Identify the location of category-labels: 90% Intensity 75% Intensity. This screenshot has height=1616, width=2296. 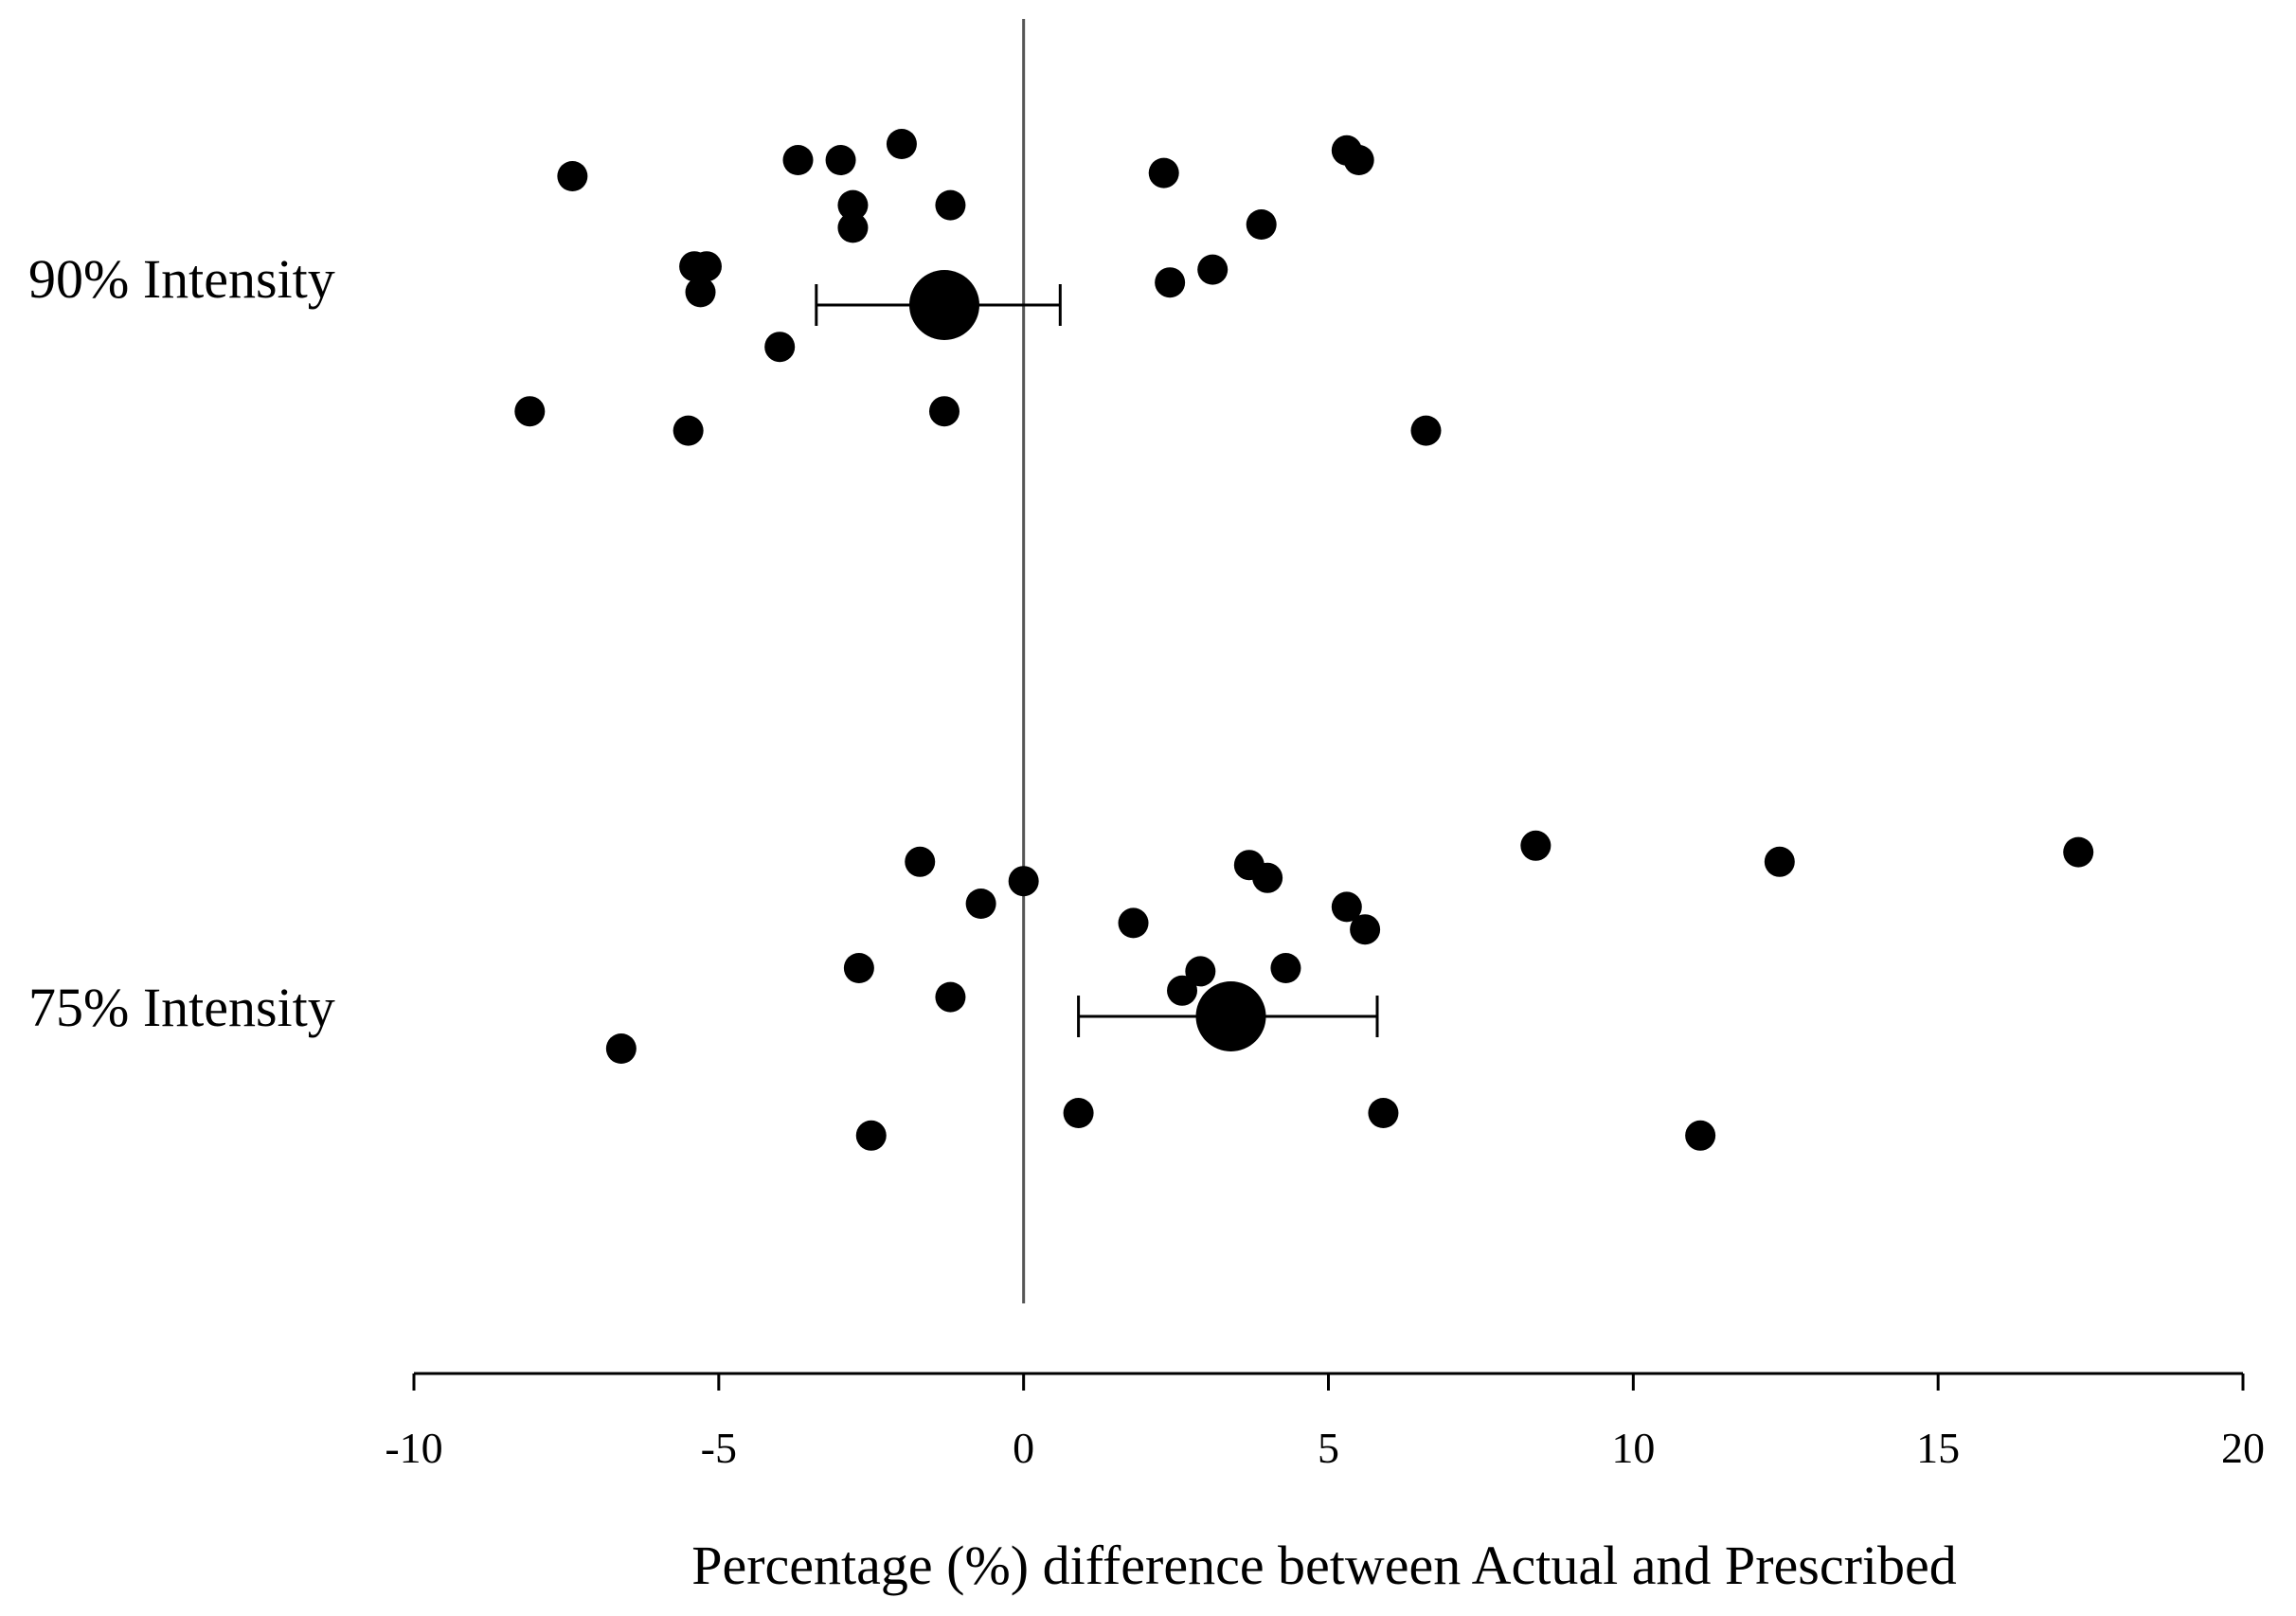
(181, 643).